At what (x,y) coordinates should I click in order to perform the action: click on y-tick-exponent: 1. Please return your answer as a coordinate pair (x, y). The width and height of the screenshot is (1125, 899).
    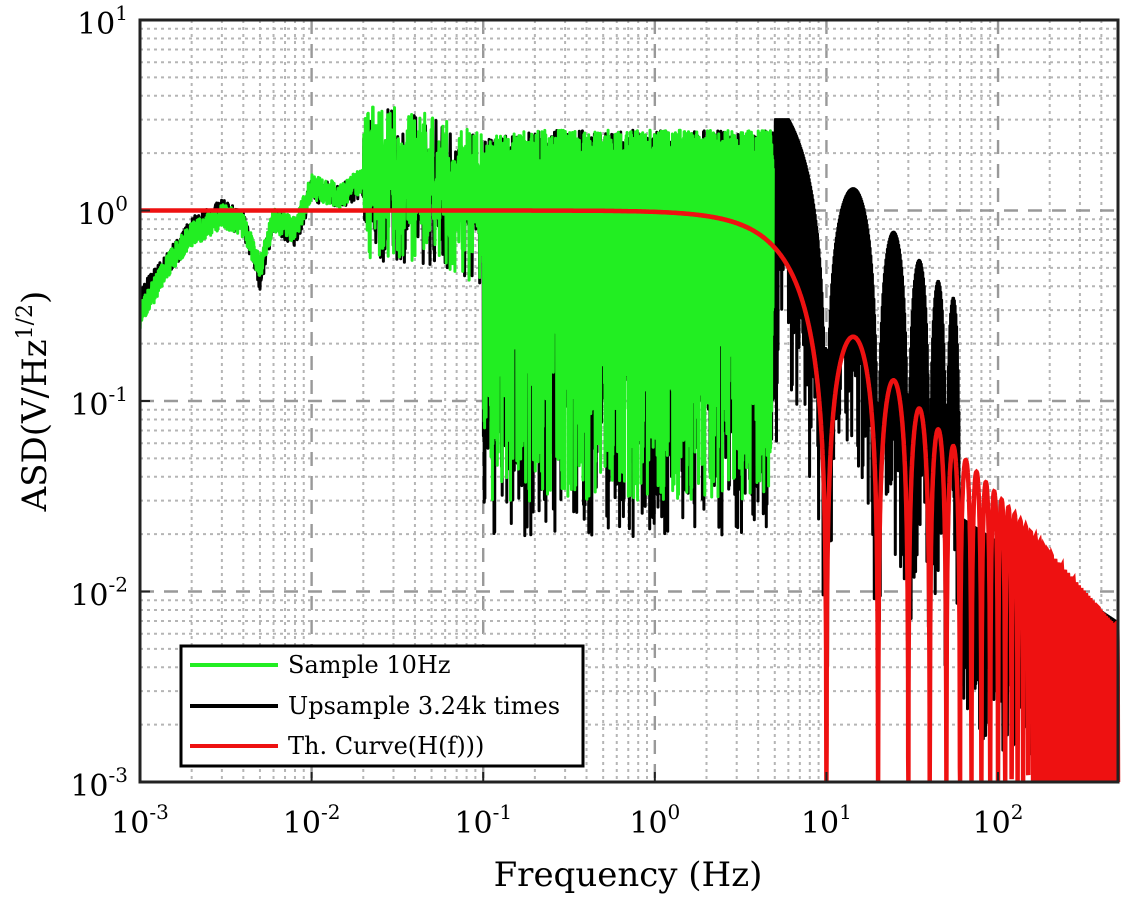
    Looking at the image, I should click on (121, 13).